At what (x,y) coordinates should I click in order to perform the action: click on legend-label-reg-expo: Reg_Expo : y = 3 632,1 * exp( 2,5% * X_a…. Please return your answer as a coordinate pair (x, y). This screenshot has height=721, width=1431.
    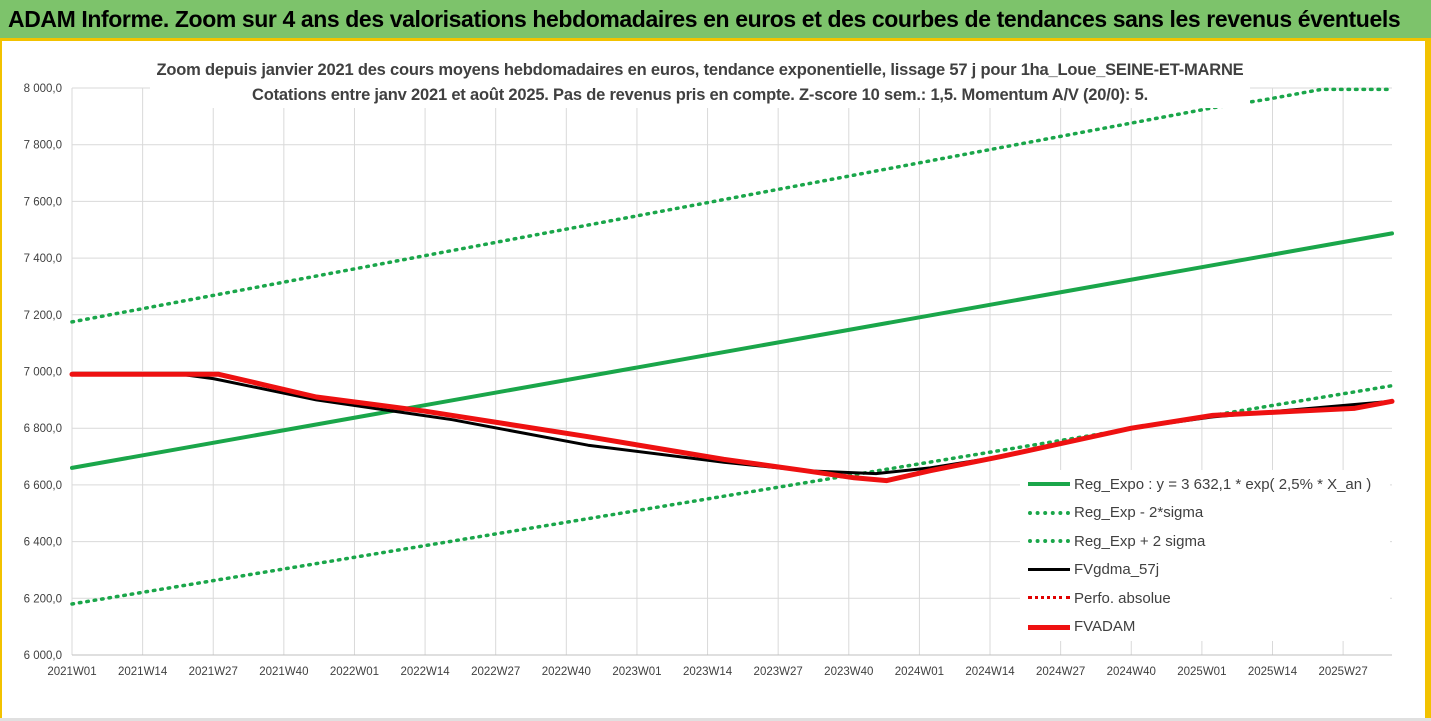
    Looking at the image, I should click on (1223, 484).